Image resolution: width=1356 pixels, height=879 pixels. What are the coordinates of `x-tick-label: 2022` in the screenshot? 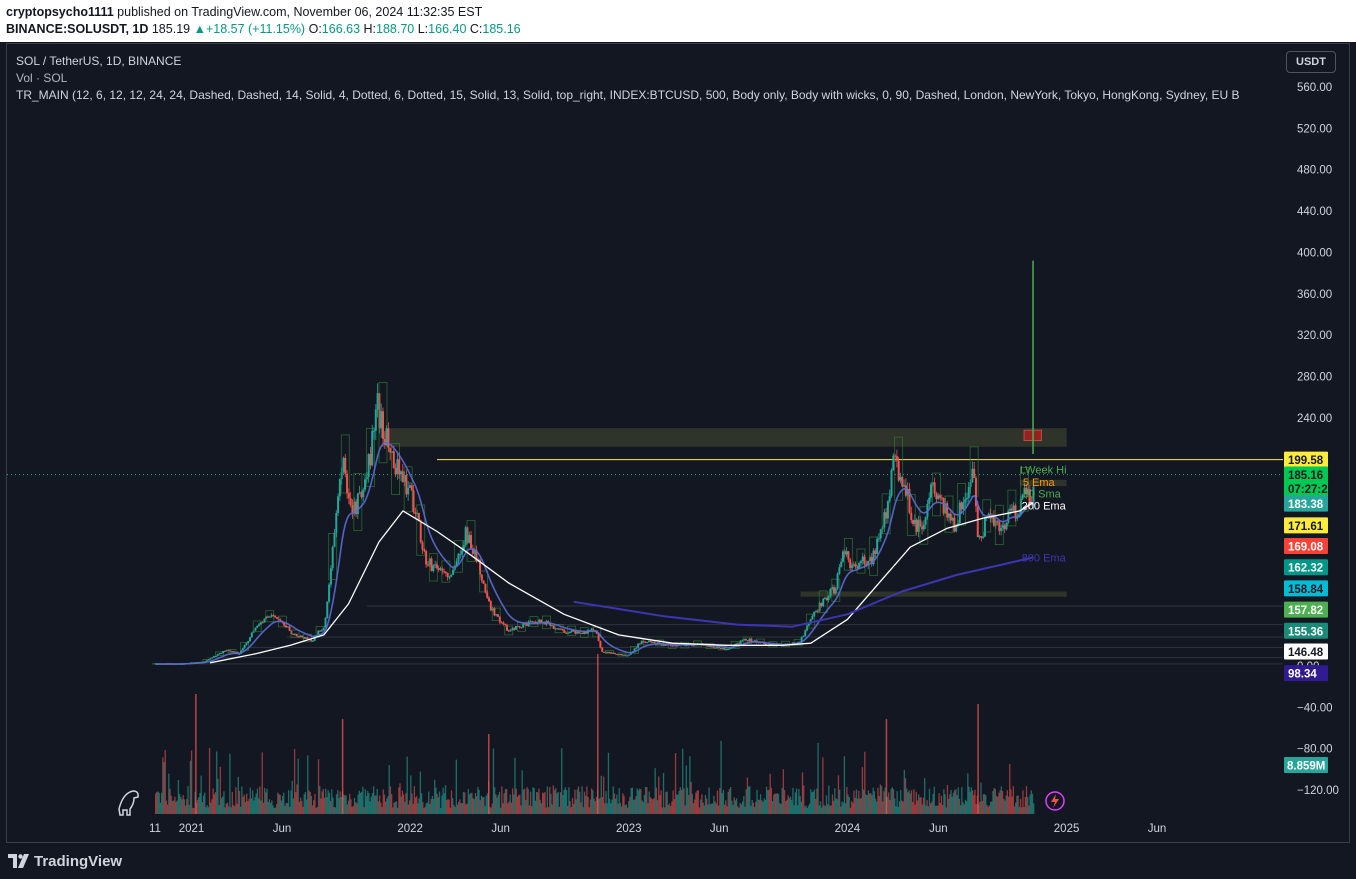 It's located at (410, 829).